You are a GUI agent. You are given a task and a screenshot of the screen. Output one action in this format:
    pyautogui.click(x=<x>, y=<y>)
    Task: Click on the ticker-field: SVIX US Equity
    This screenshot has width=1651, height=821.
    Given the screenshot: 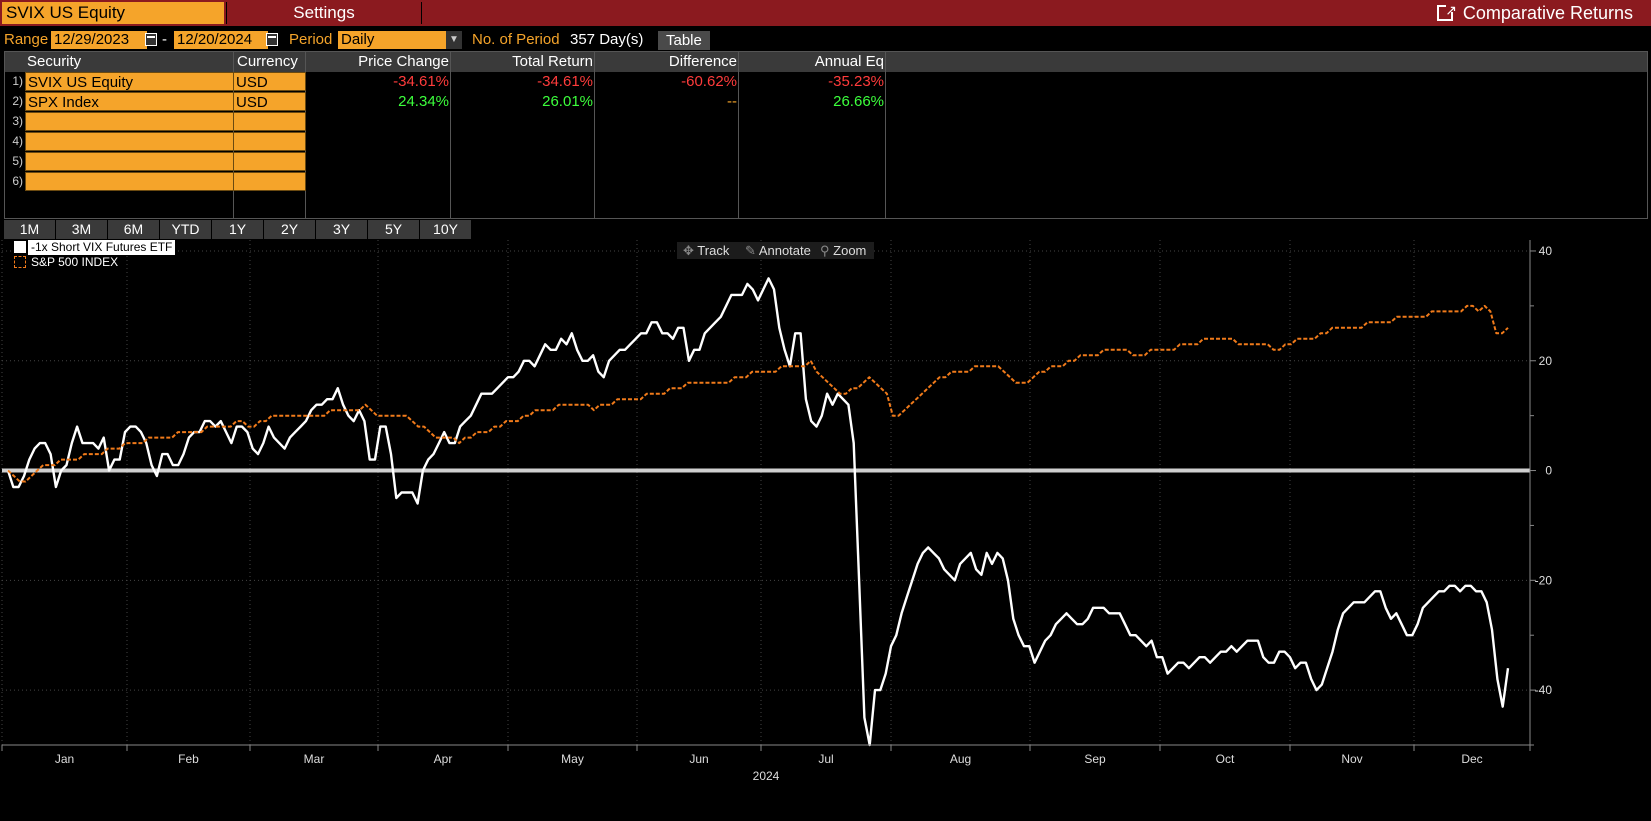 What is the action you would take?
    pyautogui.click(x=113, y=13)
    